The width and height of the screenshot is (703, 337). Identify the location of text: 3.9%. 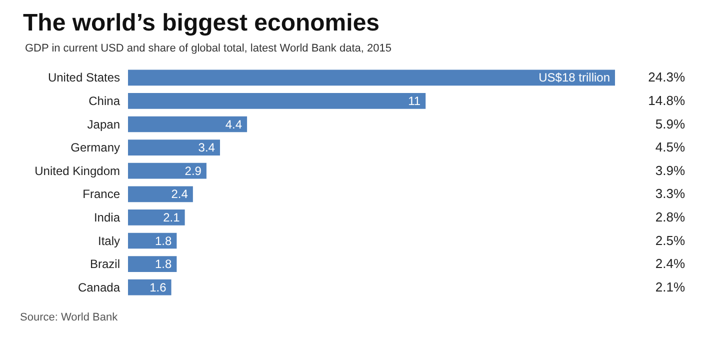
(670, 170).